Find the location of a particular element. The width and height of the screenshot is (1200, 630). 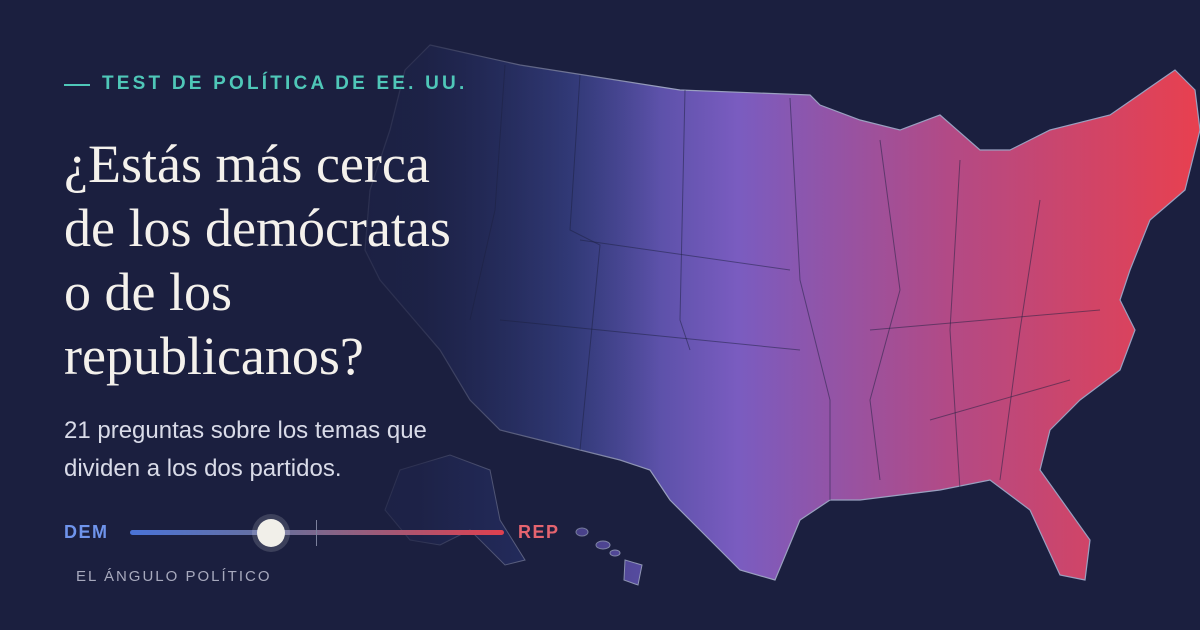

slider-track is located at coordinates (317, 532).